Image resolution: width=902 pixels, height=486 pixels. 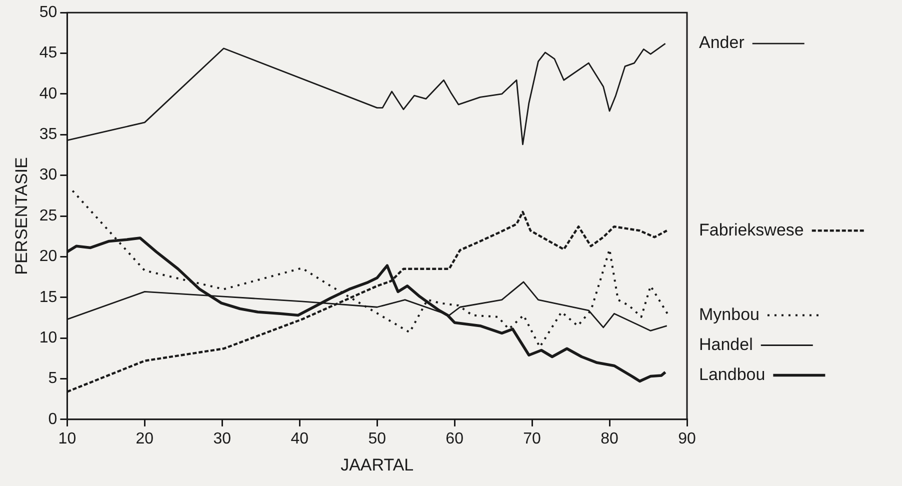 What do you see at coordinates (532, 439) in the screenshot?
I see `x-tick-label: 70` at bounding box center [532, 439].